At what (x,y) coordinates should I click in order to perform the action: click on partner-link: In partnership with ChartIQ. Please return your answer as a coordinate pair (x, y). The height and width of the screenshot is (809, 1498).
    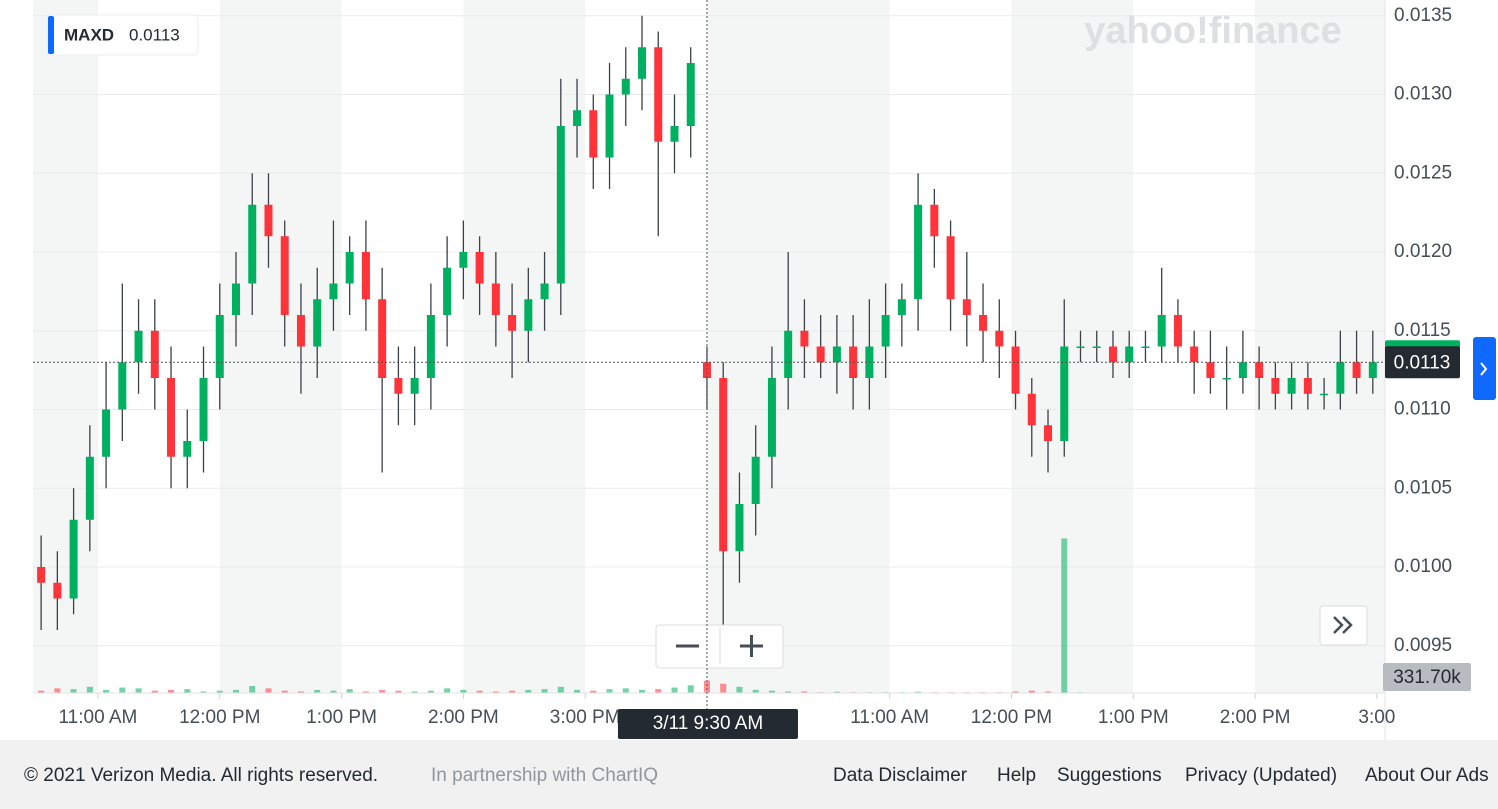
    Looking at the image, I should click on (545, 775).